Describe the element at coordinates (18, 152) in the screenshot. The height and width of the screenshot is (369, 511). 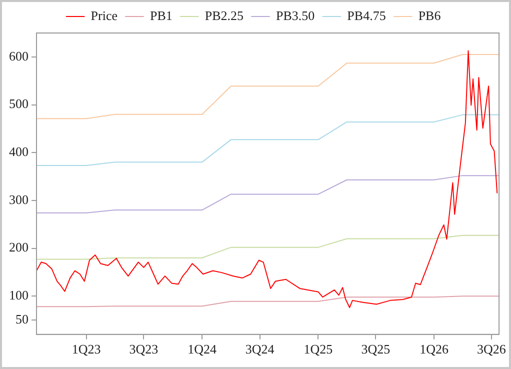
I see `y-tick-label: 400` at that location.